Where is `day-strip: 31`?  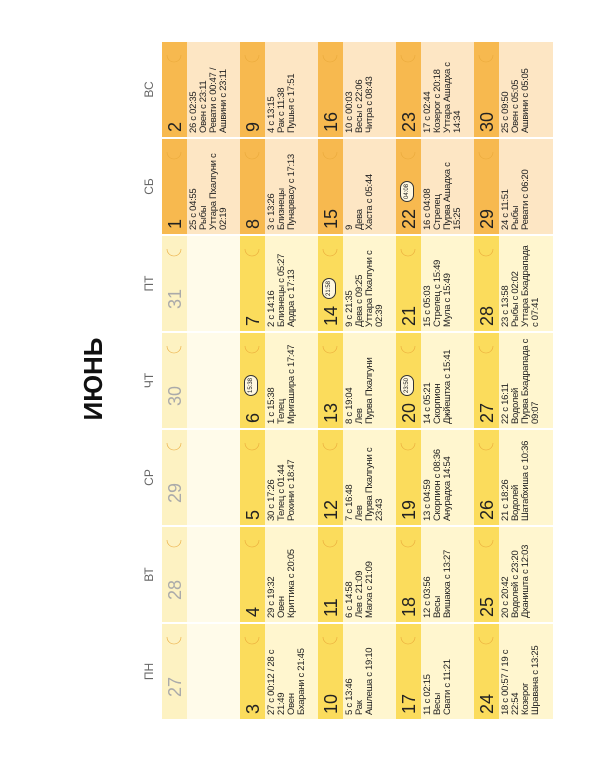 day-strip: 31 is located at coordinates (174, 283).